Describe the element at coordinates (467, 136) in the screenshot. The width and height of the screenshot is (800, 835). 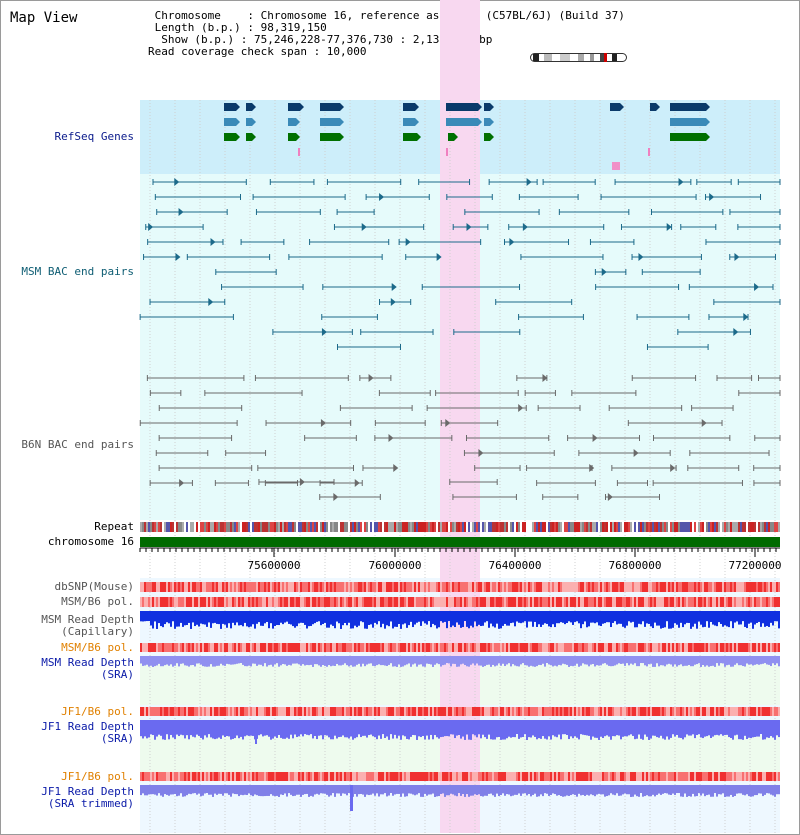
I see `refseq-genes-track` at that location.